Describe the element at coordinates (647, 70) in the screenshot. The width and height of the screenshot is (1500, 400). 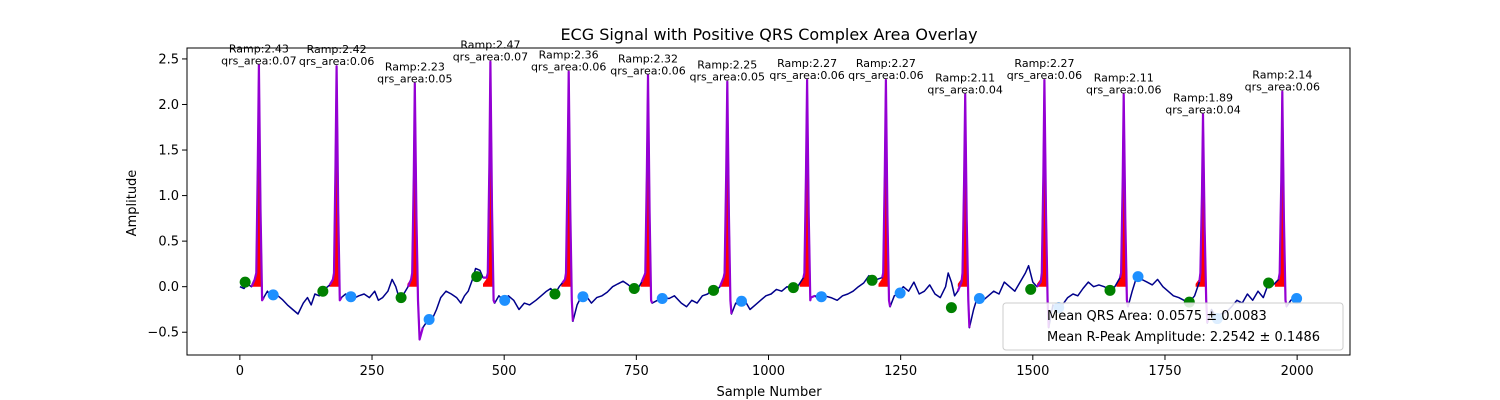
I see `qrs-area-annotation-6: qrs_area:0.06` at that location.